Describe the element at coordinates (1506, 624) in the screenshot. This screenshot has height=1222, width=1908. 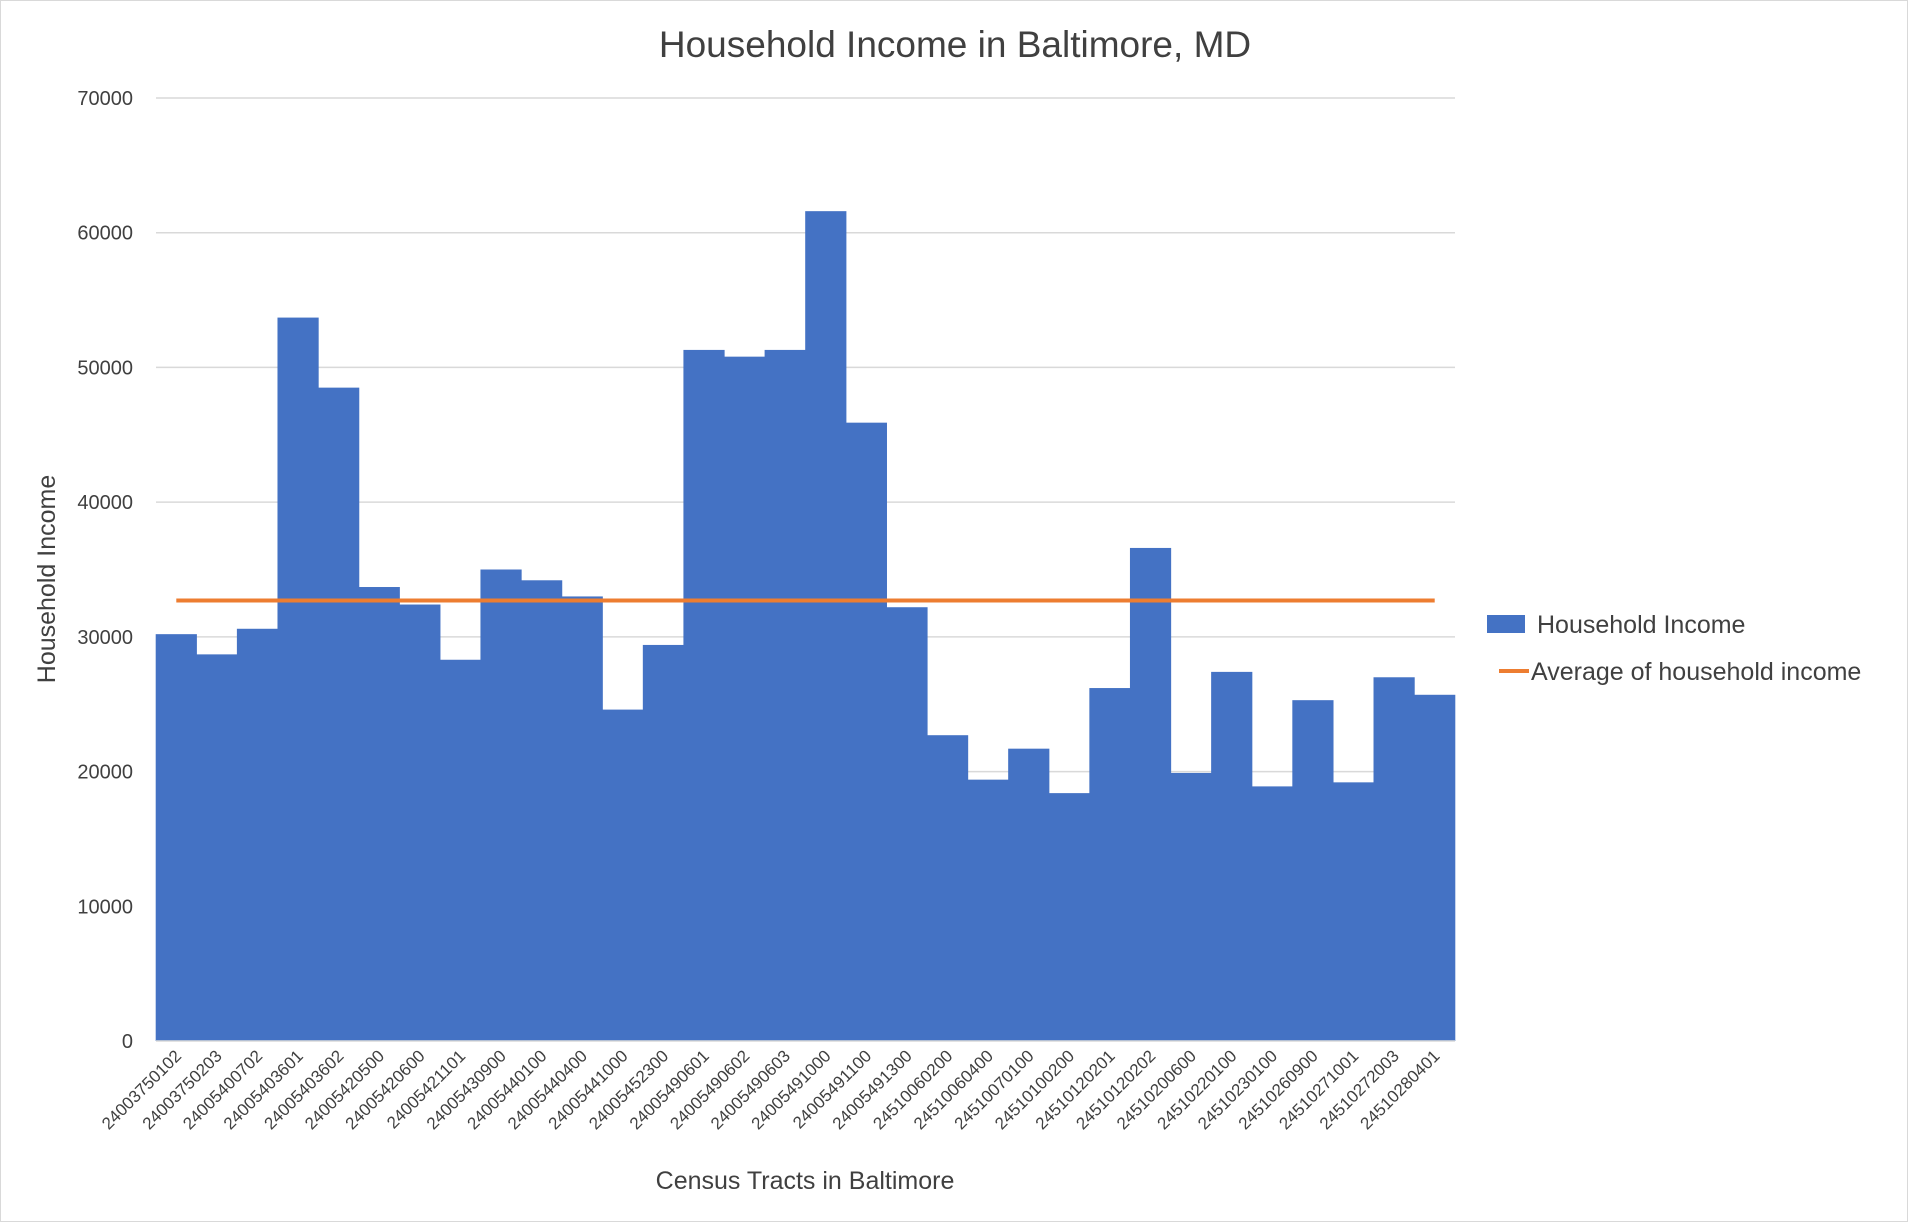
I see `legend-swatch-household-income` at that location.